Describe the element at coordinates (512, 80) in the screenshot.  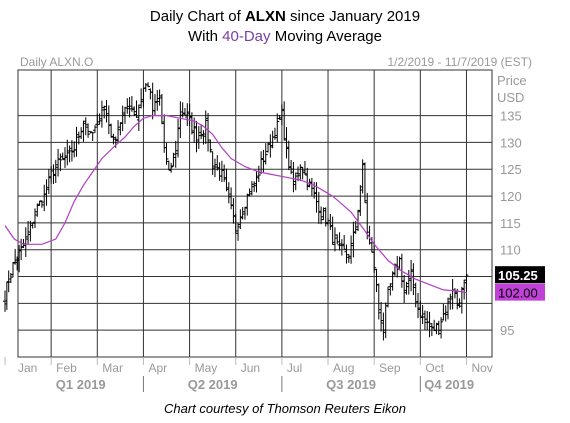
I see `y-axis-label: Price` at that location.